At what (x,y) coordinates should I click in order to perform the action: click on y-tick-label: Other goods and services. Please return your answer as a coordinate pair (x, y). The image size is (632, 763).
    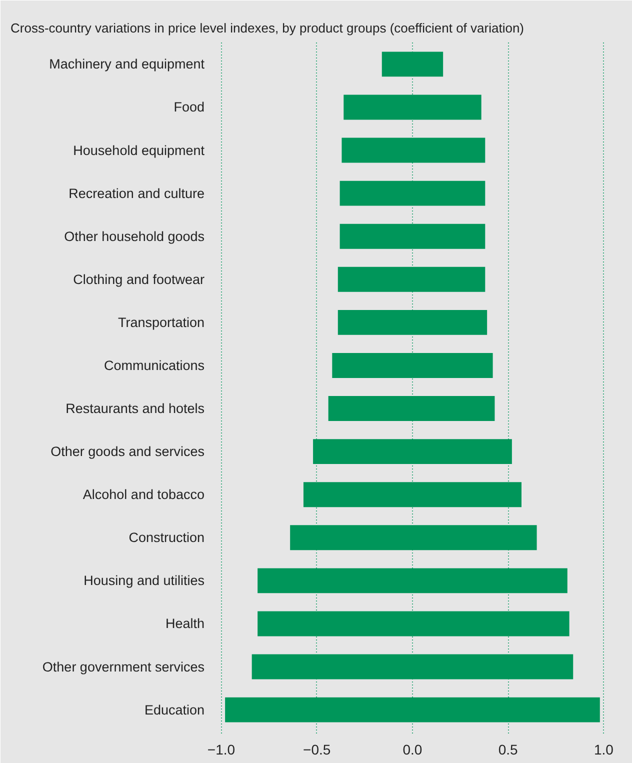
    Looking at the image, I should click on (127, 452).